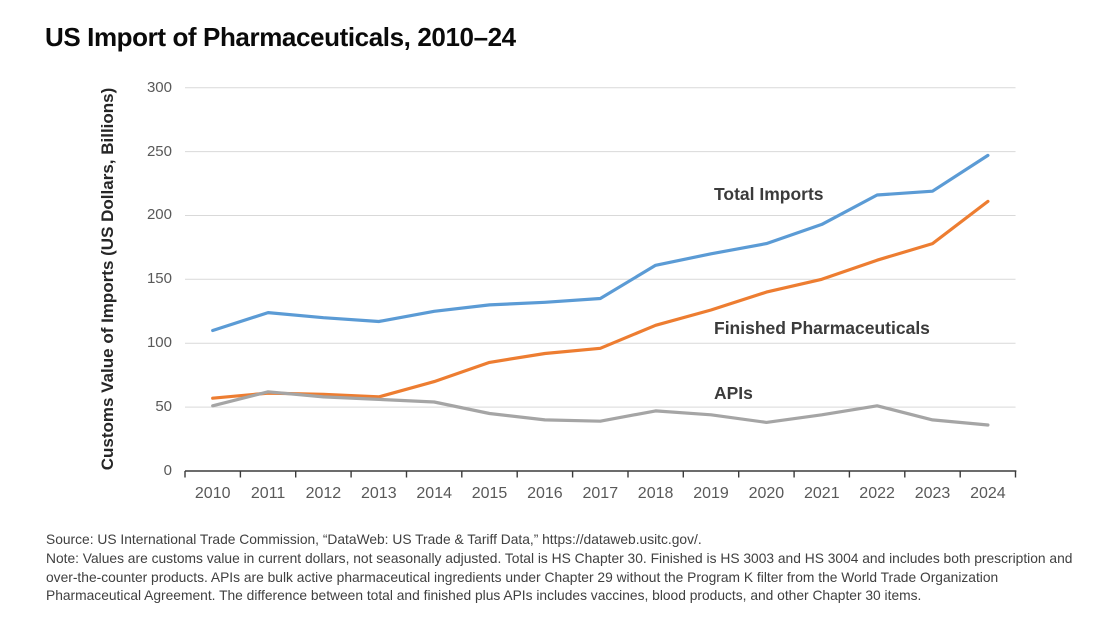 The image size is (1120, 626). Describe the element at coordinates (822, 493) in the screenshot. I see `x-axis-tick-label: 2021` at that location.